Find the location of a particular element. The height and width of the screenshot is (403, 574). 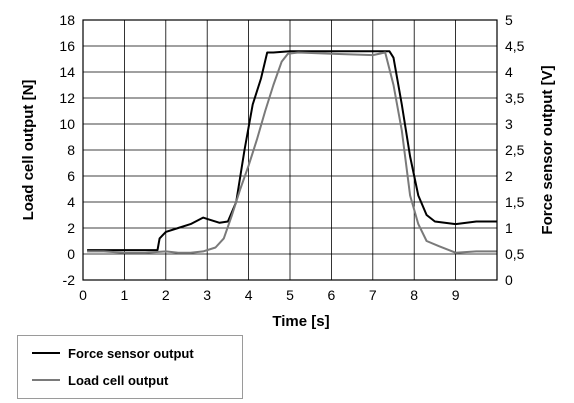

right-tick-label: 2,5 is located at coordinates (515, 150).